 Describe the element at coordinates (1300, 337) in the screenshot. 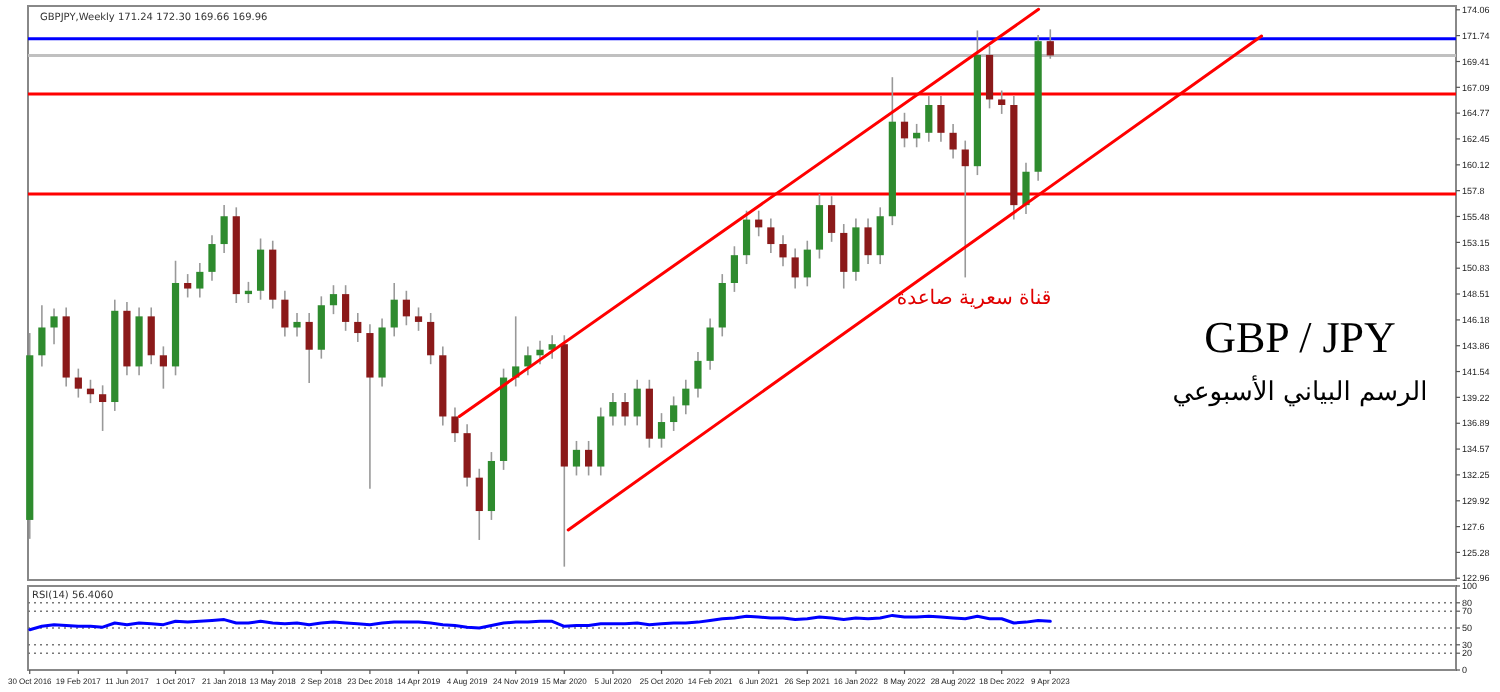

I see `text: GBP / JPY` at that location.